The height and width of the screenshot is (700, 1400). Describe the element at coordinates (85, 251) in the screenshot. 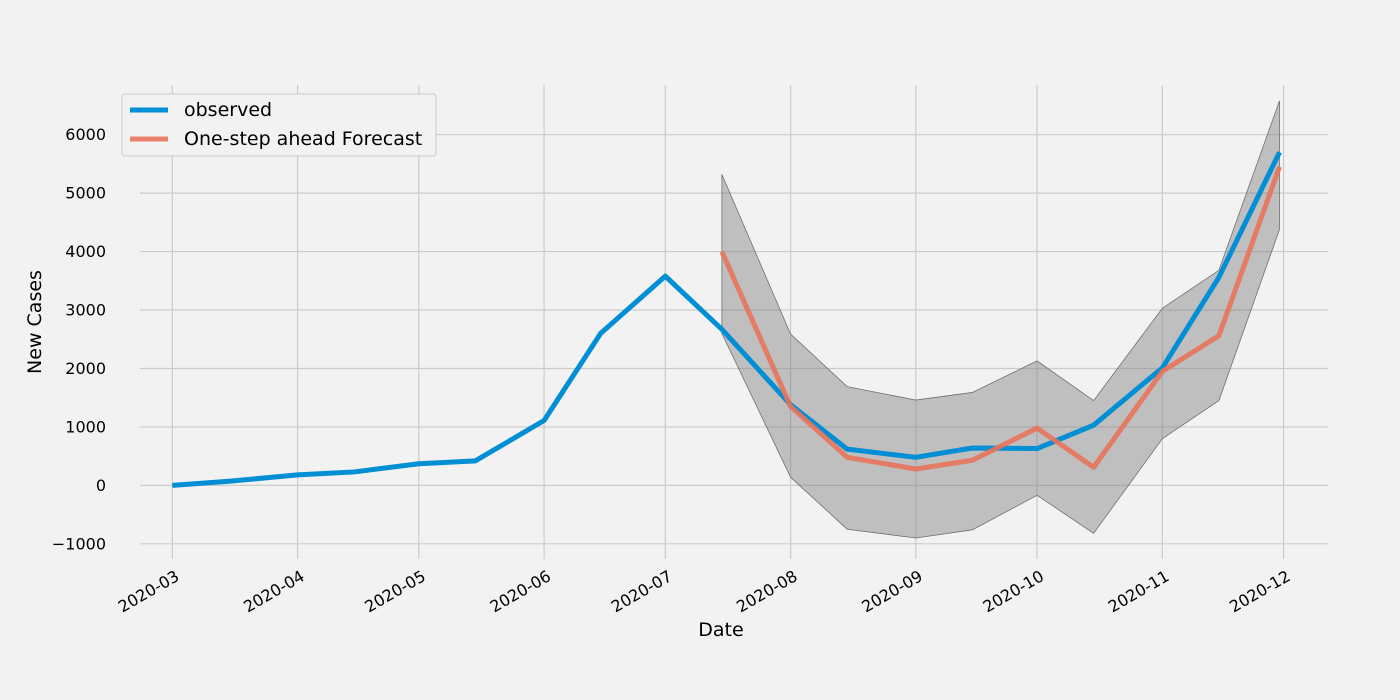

I see `y-tick-label: 4000` at that location.